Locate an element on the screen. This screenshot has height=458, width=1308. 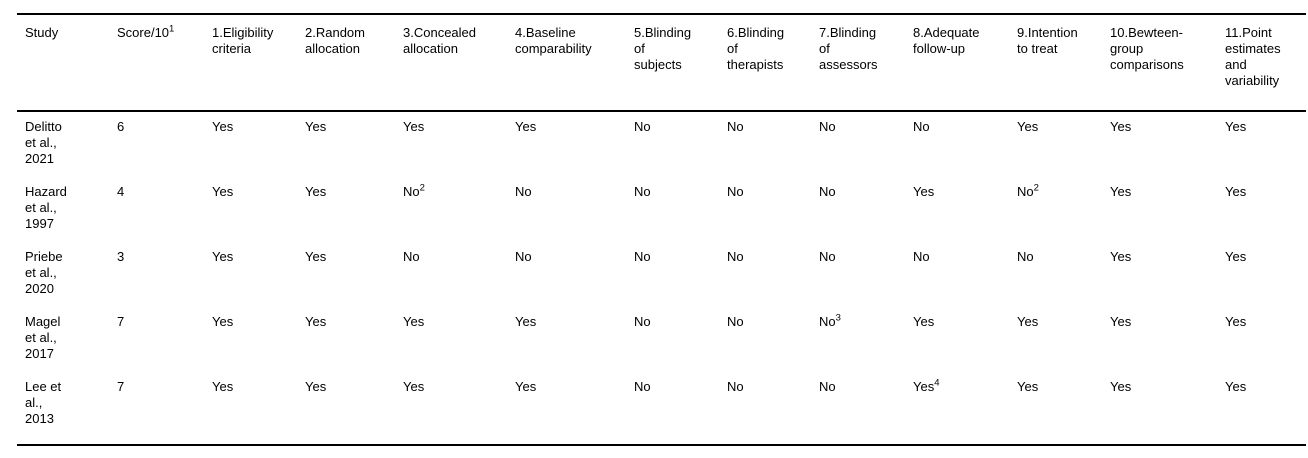
column-header: 6.Blinding of therapists is located at coordinates (765, 63).